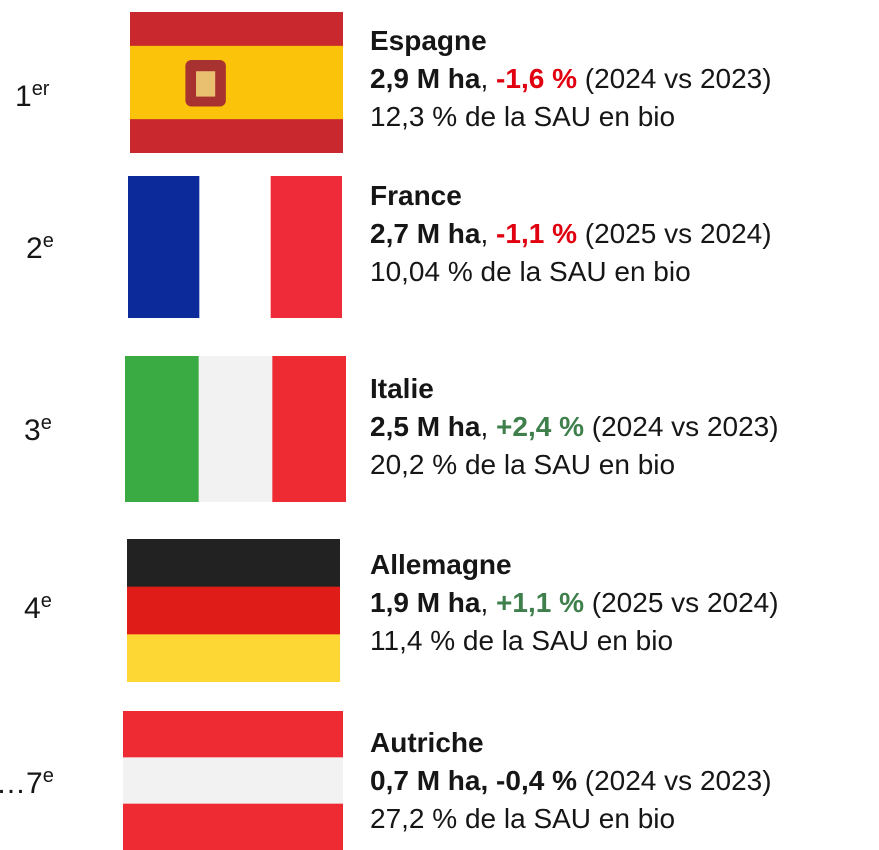  I want to click on rank: 4e, so click(38, 608).